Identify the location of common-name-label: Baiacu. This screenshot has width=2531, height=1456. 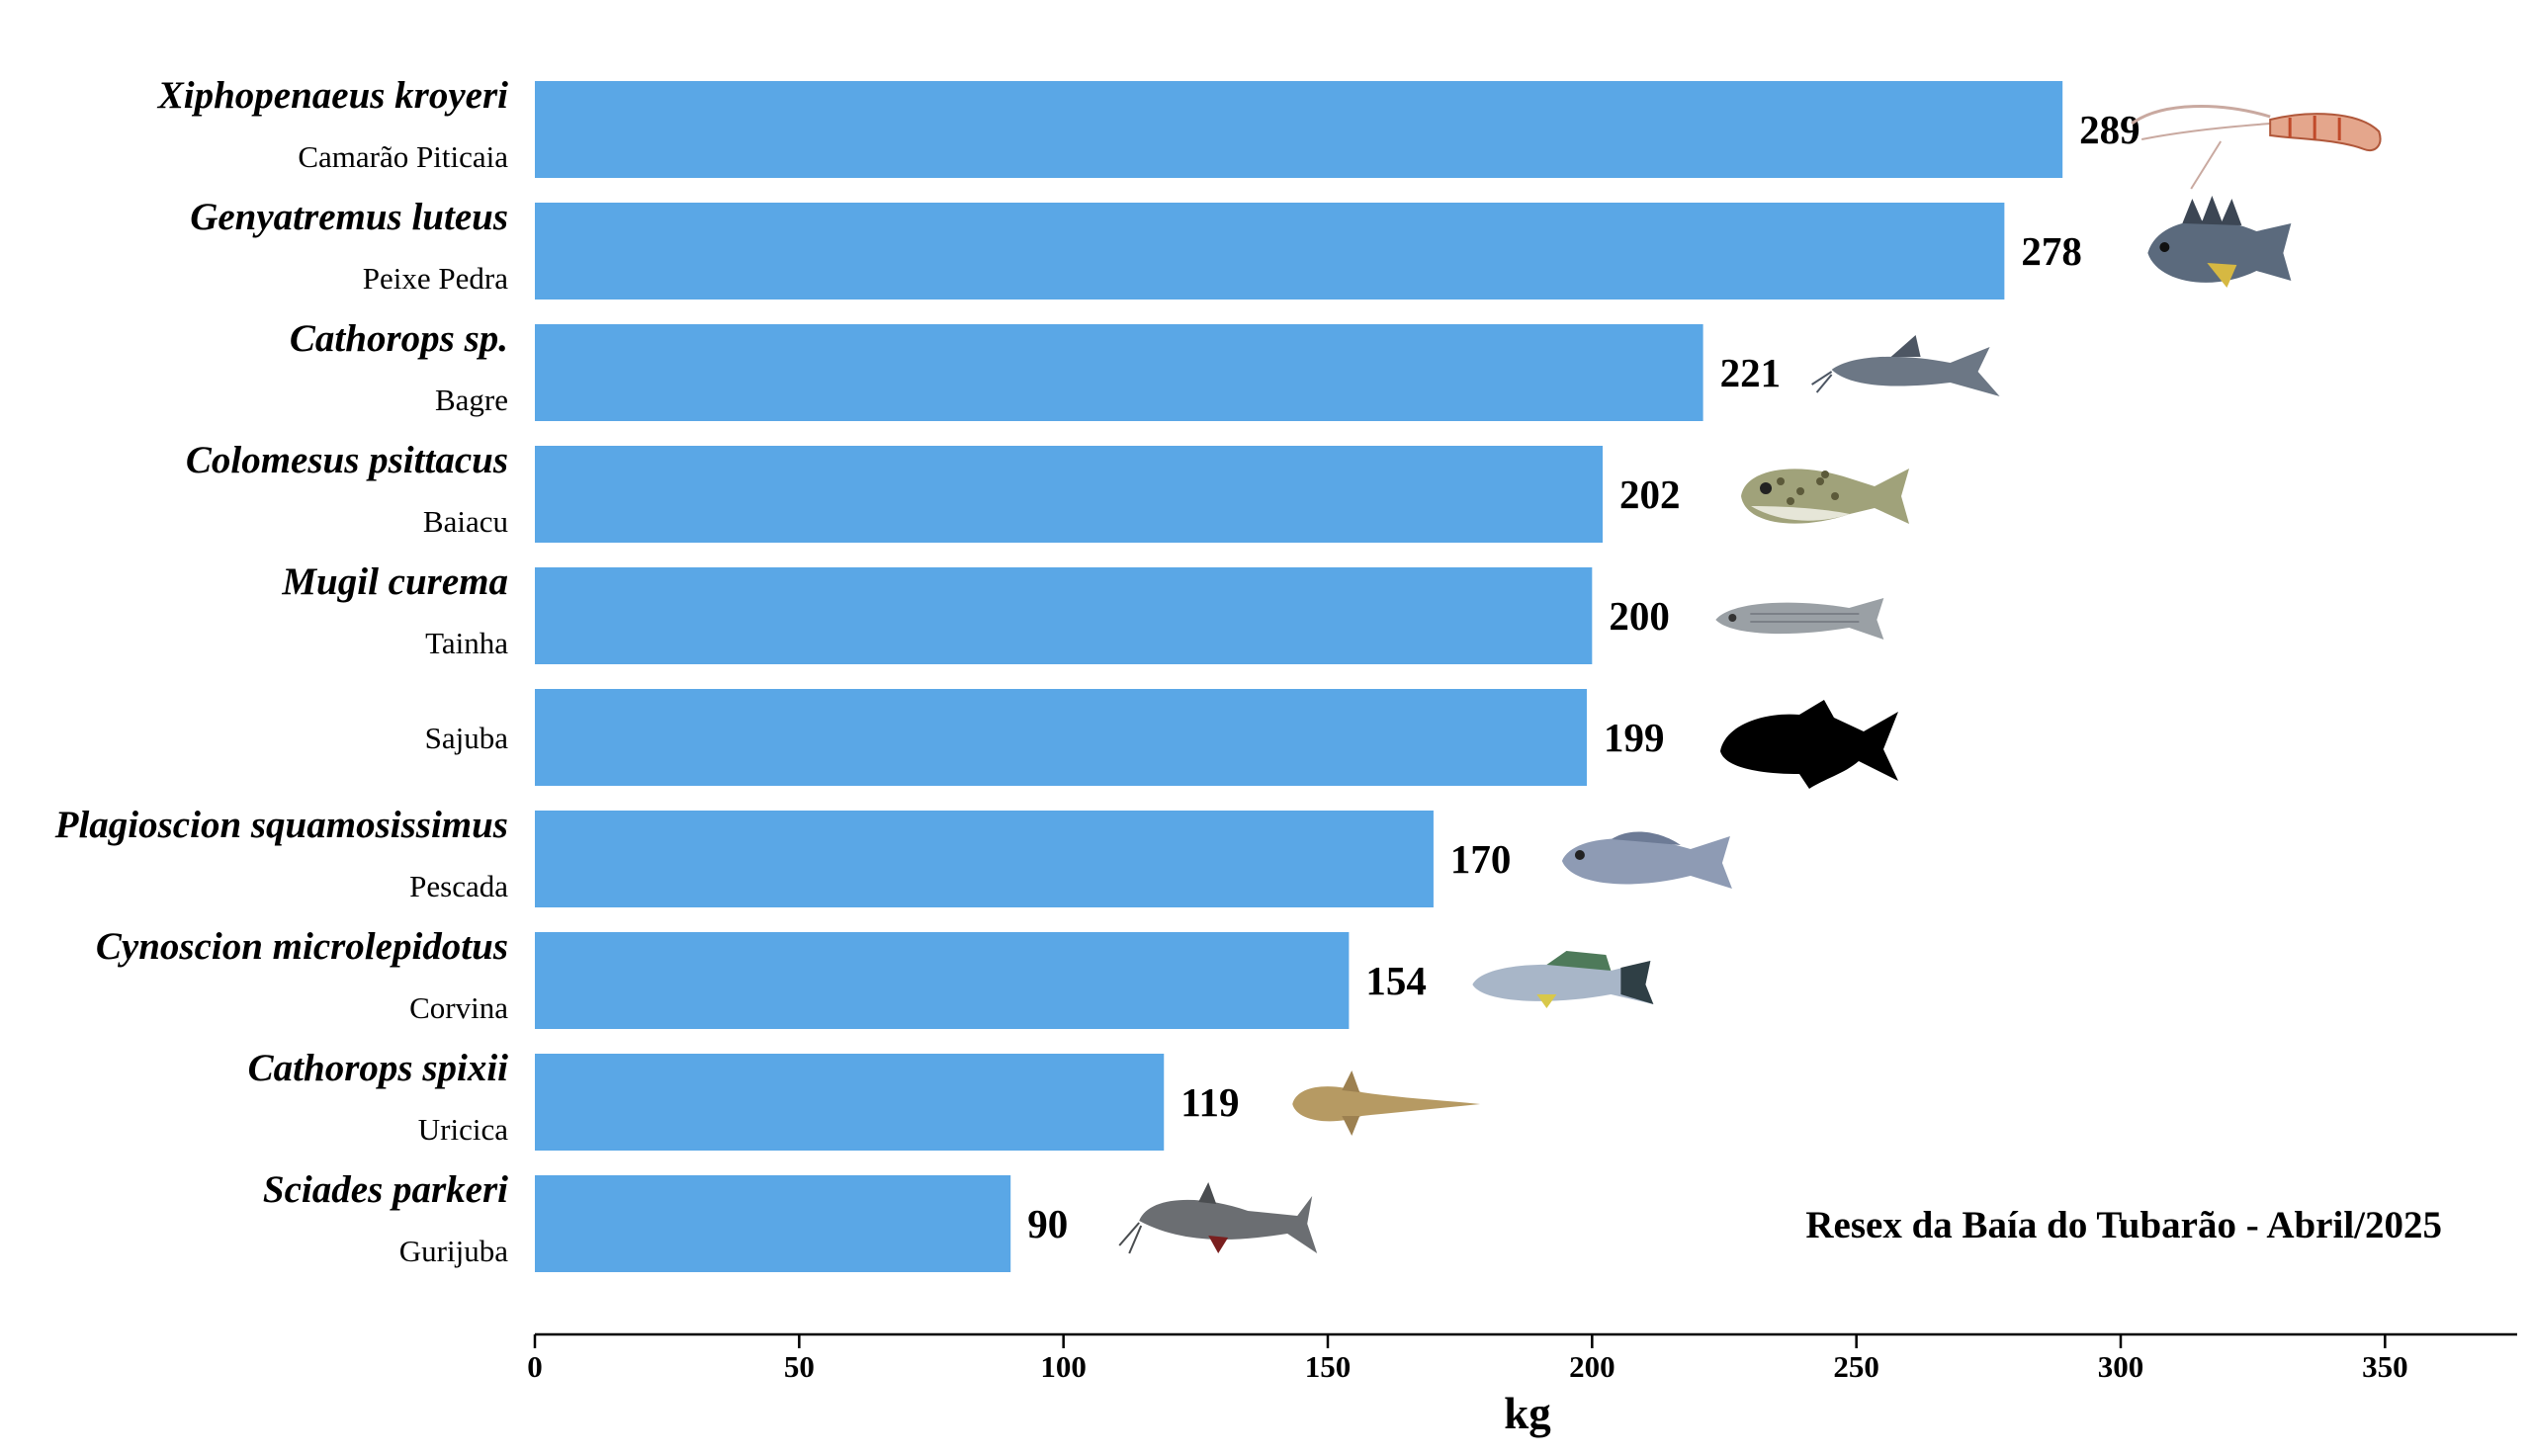
(465, 521).